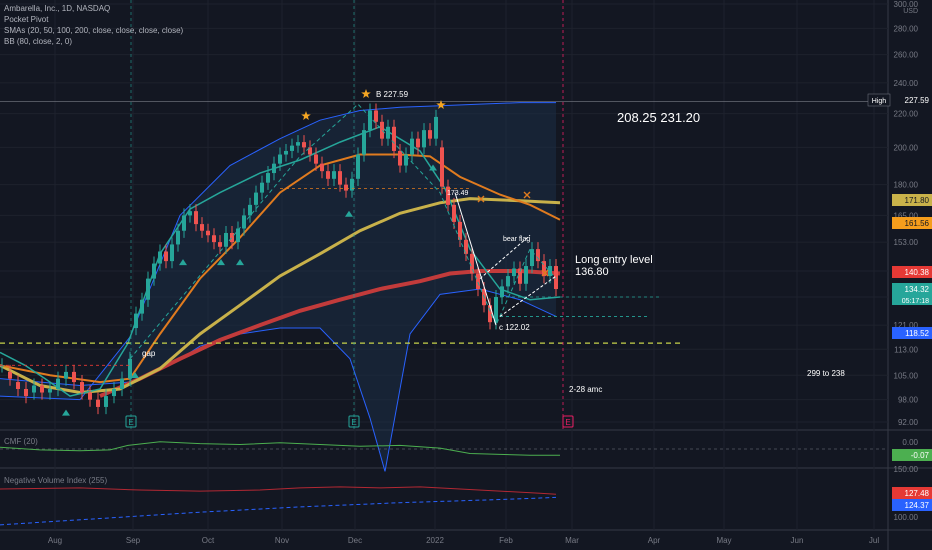 This screenshot has width=932, height=550. I want to click on nvi-value-bg, so click(912, 505).